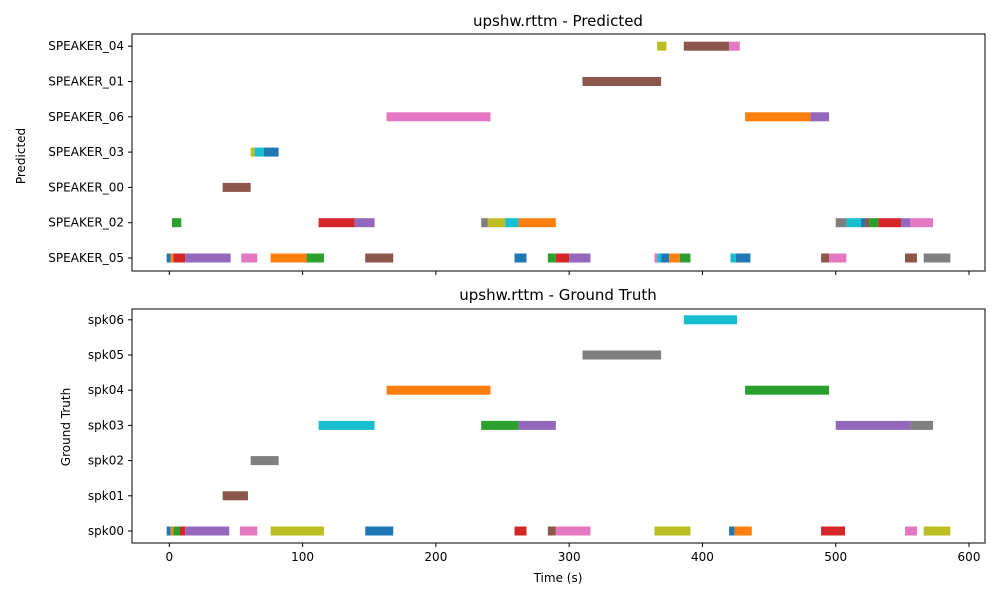 Image resolution: width=1000 pixels, height=600 pixels. Describe the element at coordinates (106, 425) in the screenshot. I see `ground-truth-ytick-label: spk03` at that location.